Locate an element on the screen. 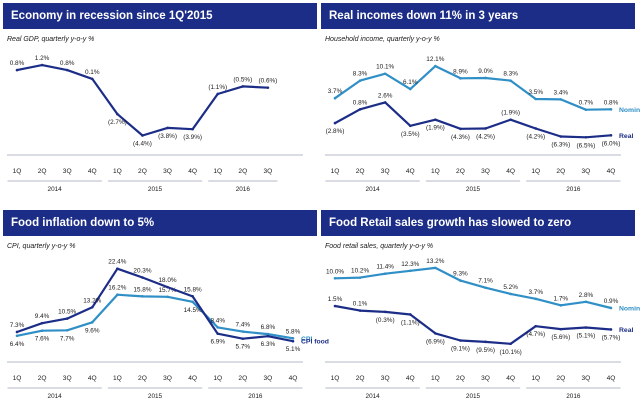 This screenshot has height=419, width=640. data-label: 5.1% is located at coordinates (293, 349).